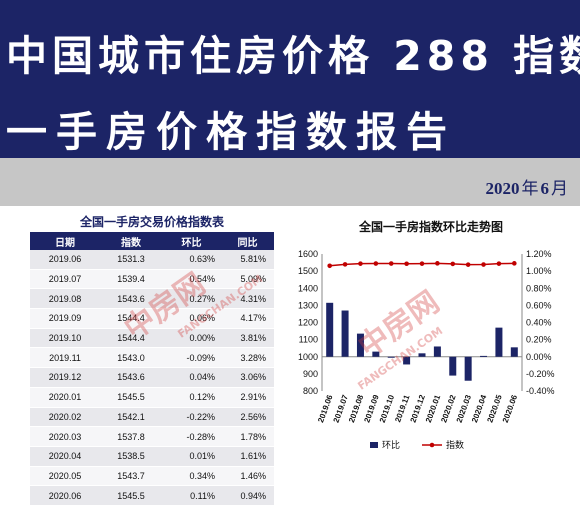 The height and width of the screenshot is (506, 580). I want to click on right-tick-label: 0.00%, so click(539, 357).